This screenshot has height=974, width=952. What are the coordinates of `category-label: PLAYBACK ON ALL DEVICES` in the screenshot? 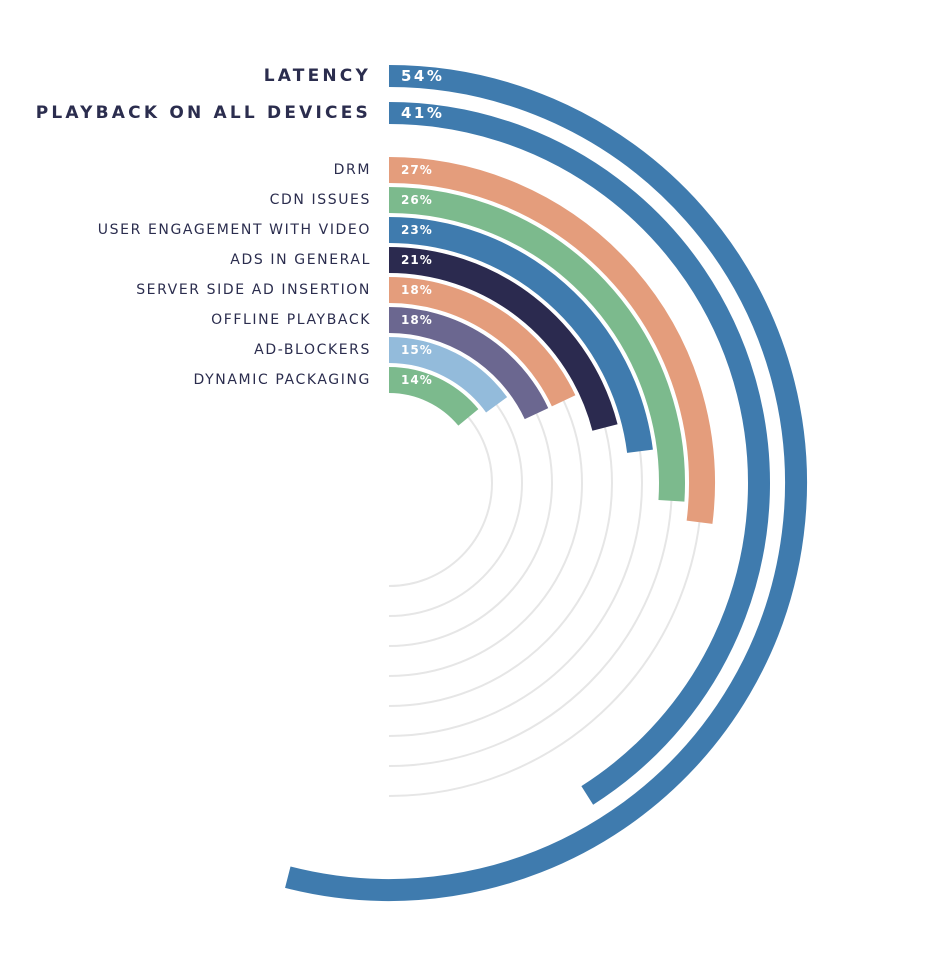 It's located at (203, 113).